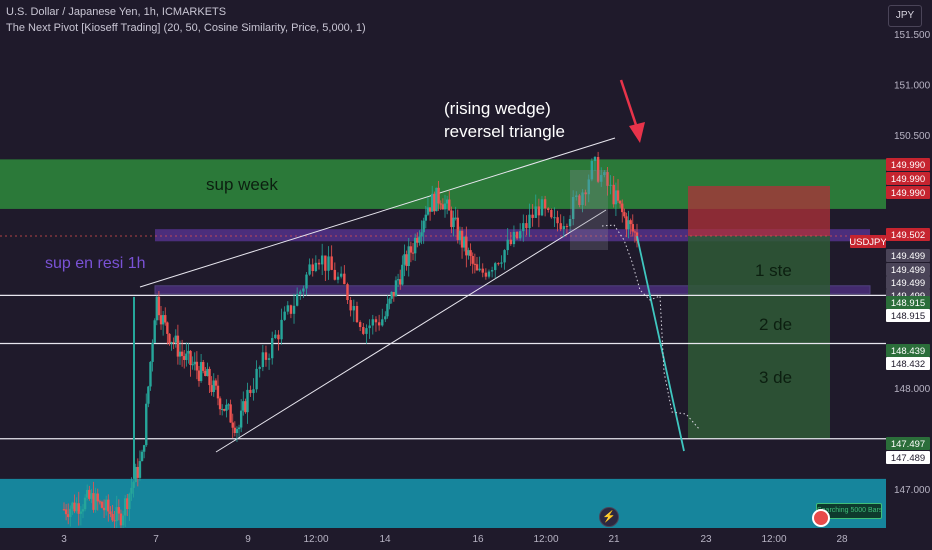 This screenshot has width=932, height=550. I want to click on price-label-text: 149.499, so click(908, 283).